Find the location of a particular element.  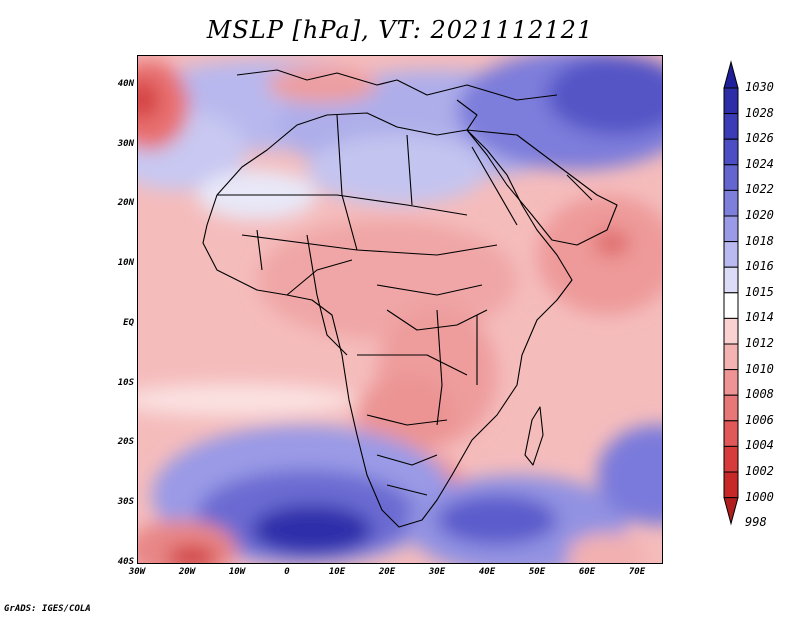

colorbar-label-1002: 1002 is located at coordinates (759, 471).